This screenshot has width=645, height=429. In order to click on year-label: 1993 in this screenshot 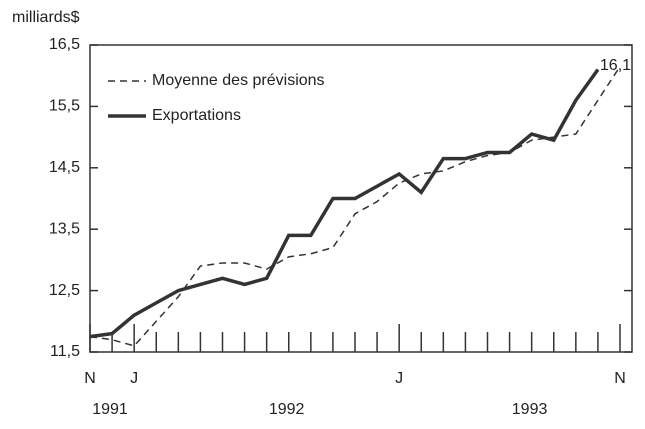, I will do `click(530, 409)`.